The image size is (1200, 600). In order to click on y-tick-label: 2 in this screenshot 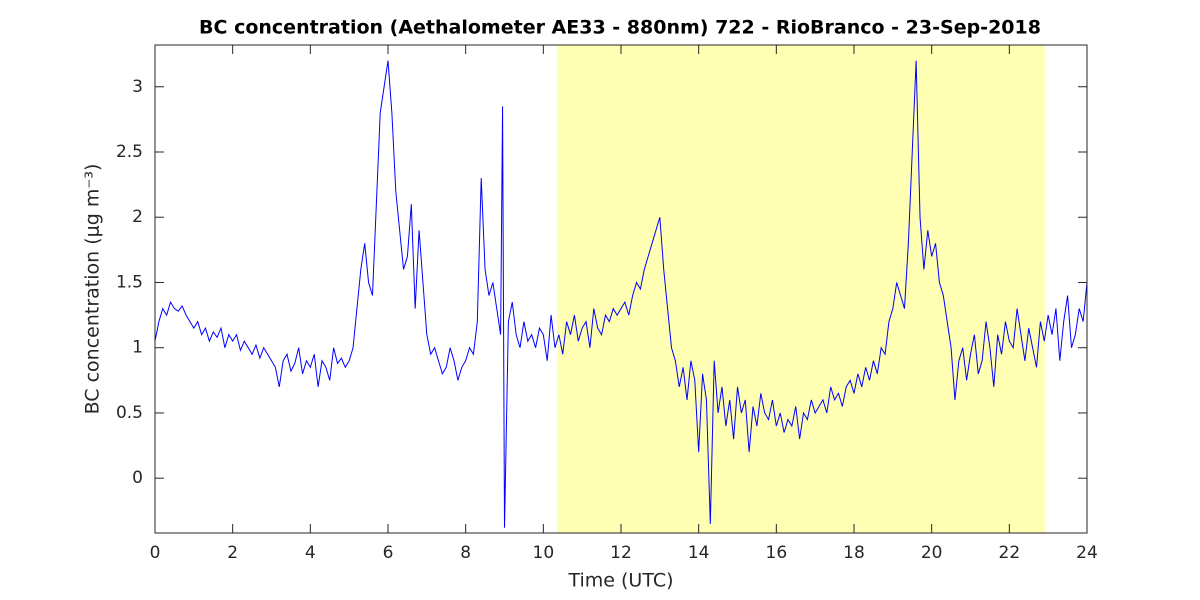, I will do `click(137, 217)`.